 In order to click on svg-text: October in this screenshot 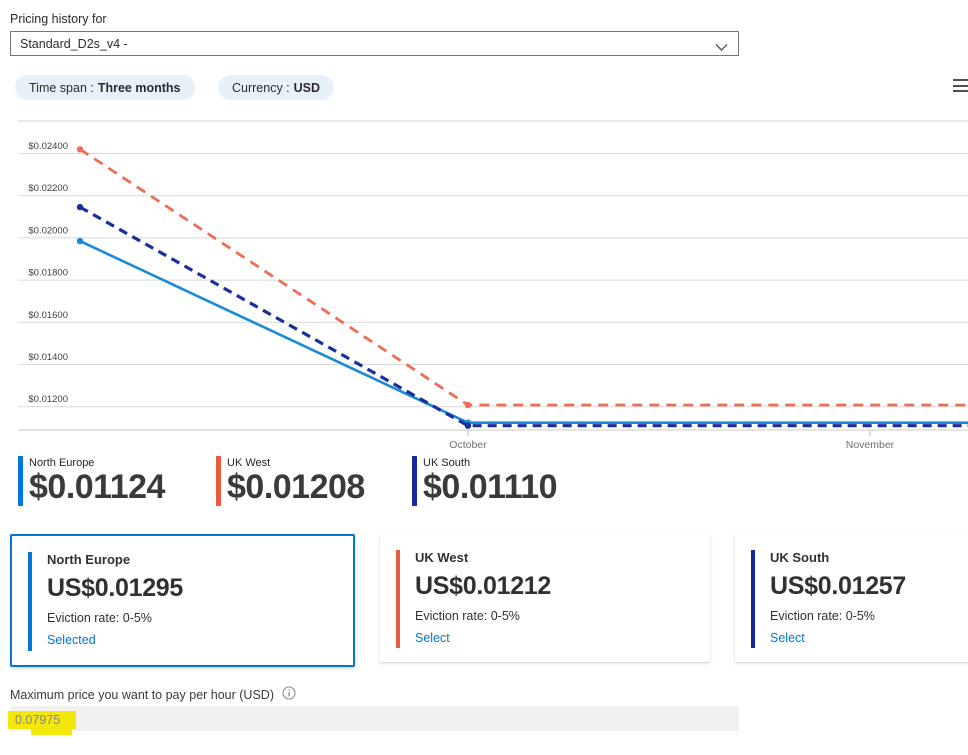, I will do `click(468, 445)`.